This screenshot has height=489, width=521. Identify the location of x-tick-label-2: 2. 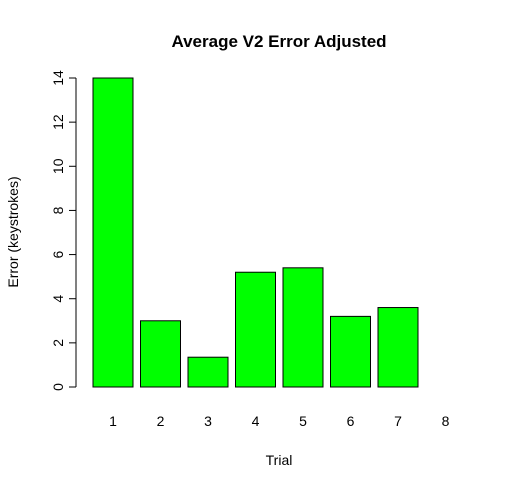
(161, 421).